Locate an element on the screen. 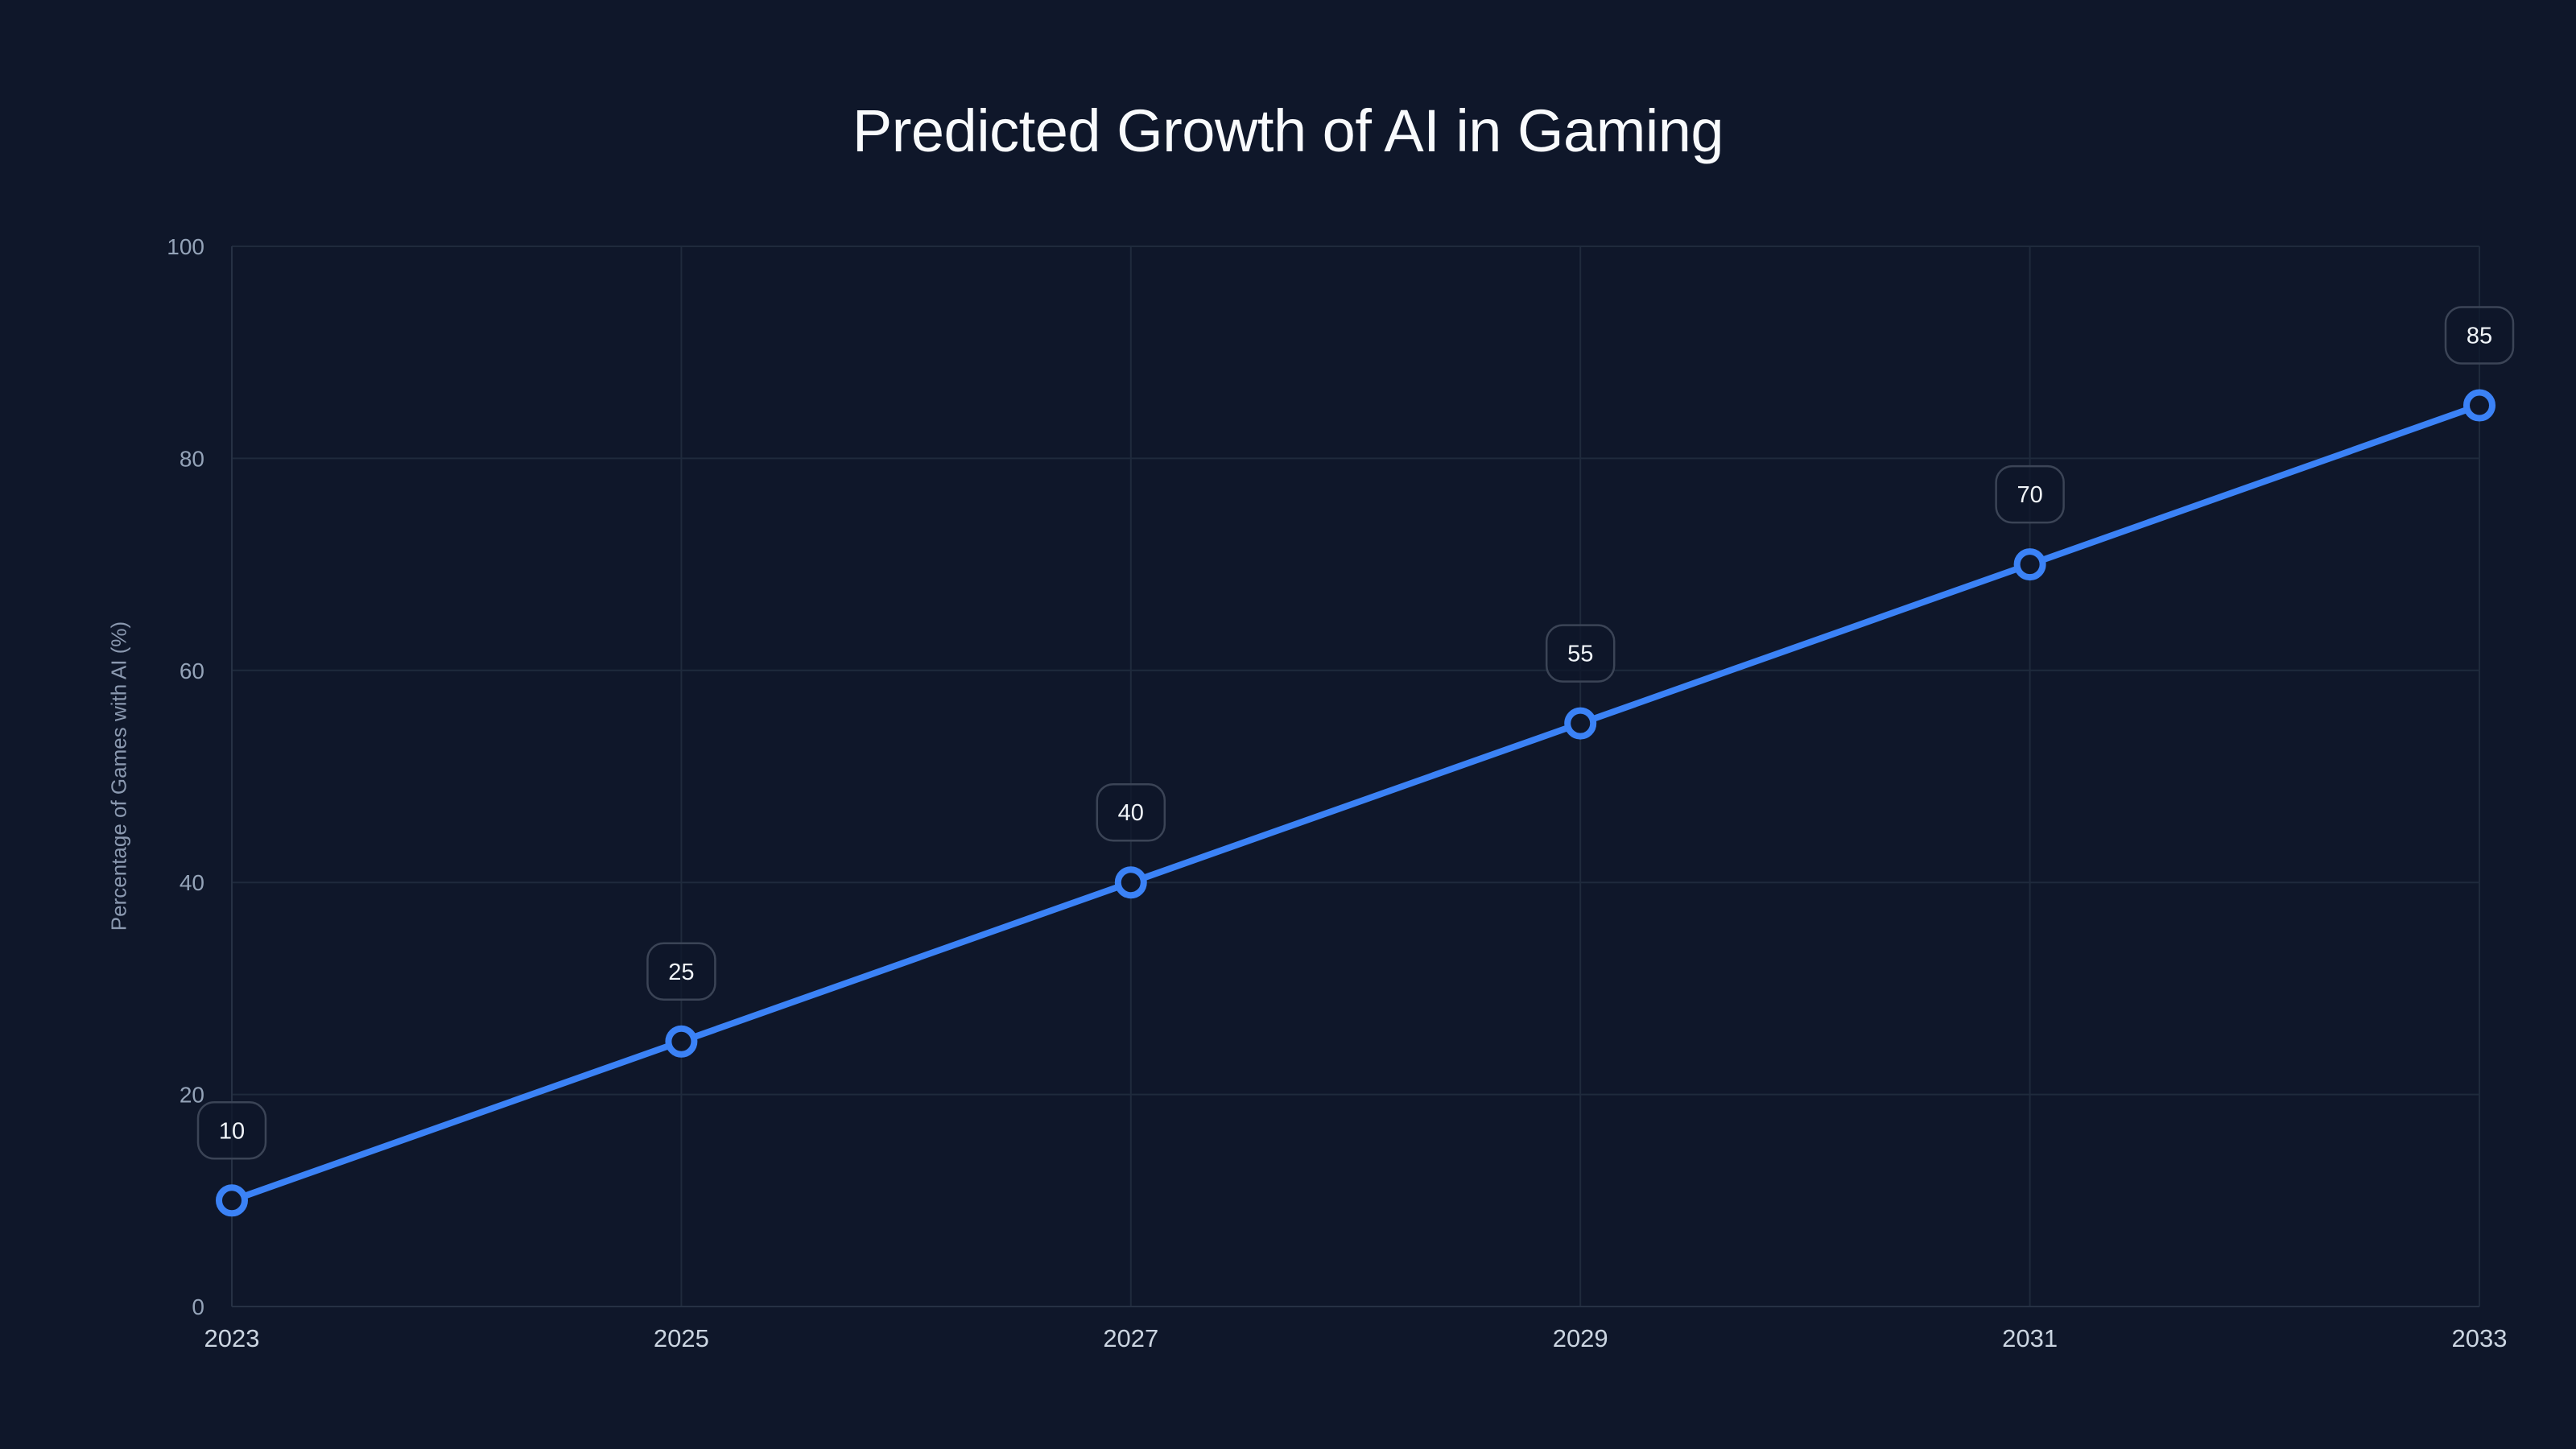  data-label: 55 is located at coordinates (1580, 653).